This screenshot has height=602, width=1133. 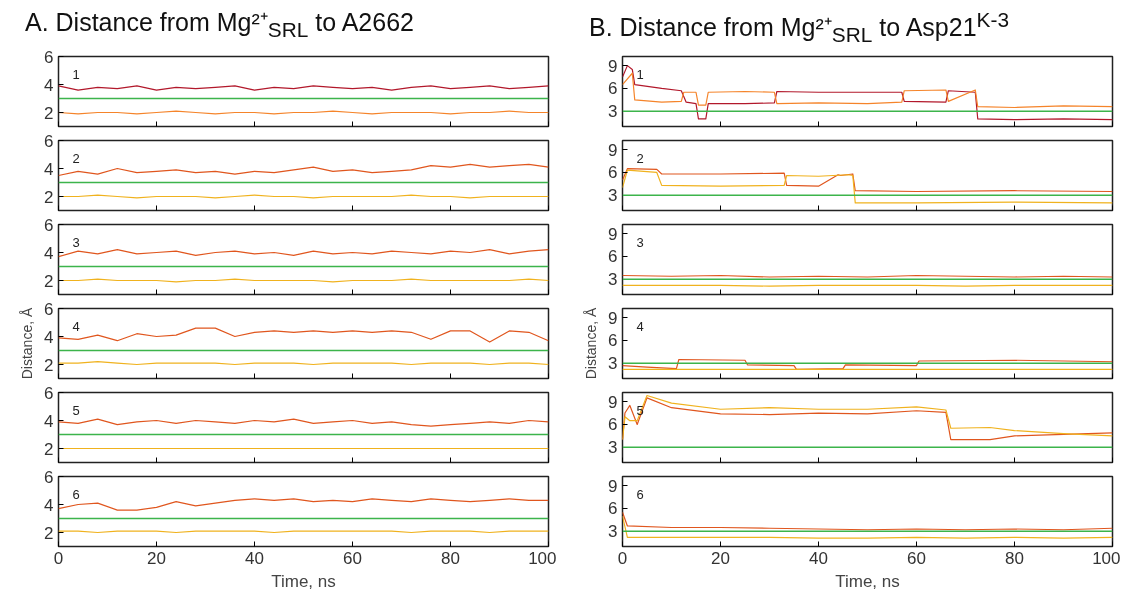 I want to click on chart-title: A. Distance from Mg²⁺$_{SRL}$ to A2662, so click(x=219, y=25).